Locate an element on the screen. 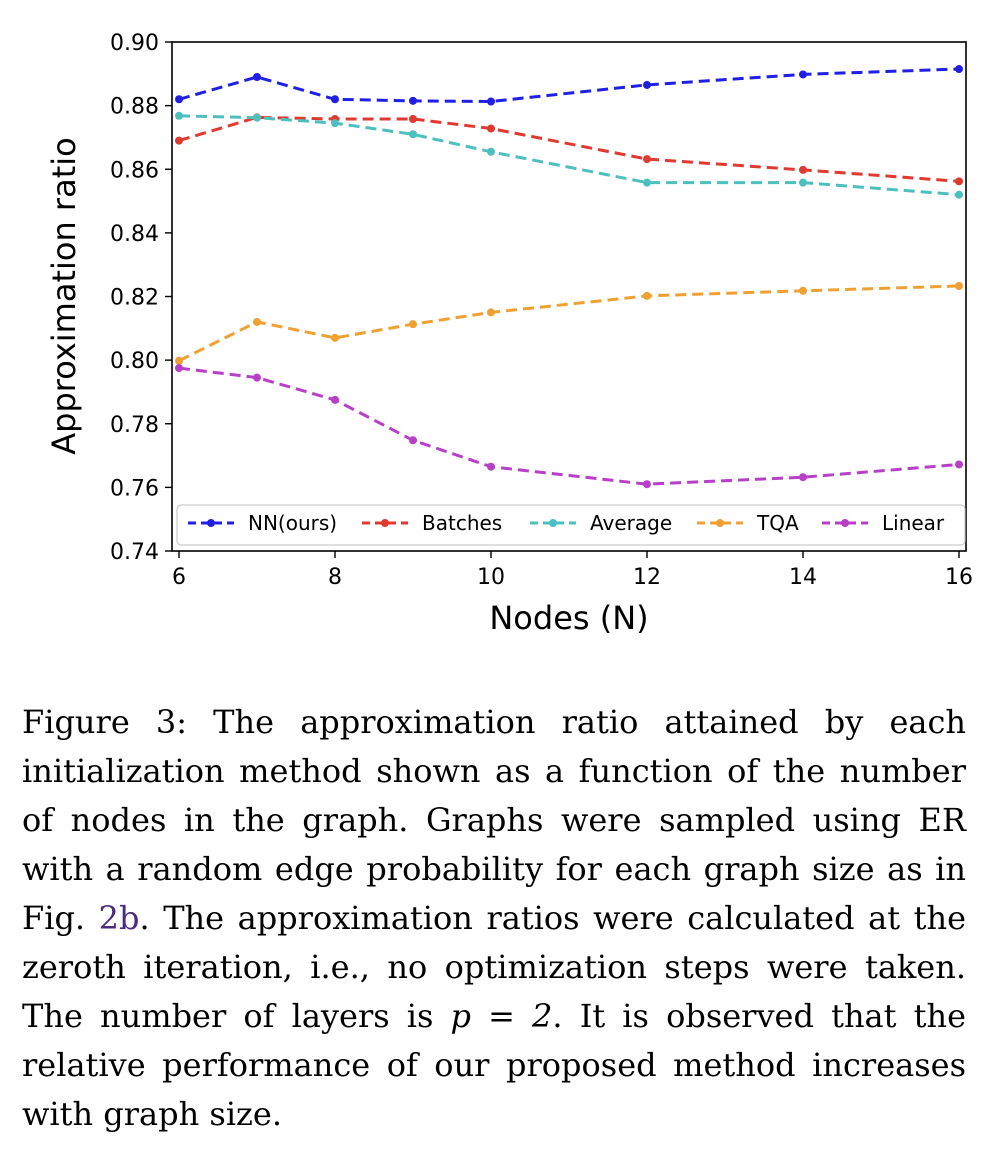 The height and width of the screenshot is (1154, 1004). y-tick-label: 0.88 is located at coordinates (134, 107).